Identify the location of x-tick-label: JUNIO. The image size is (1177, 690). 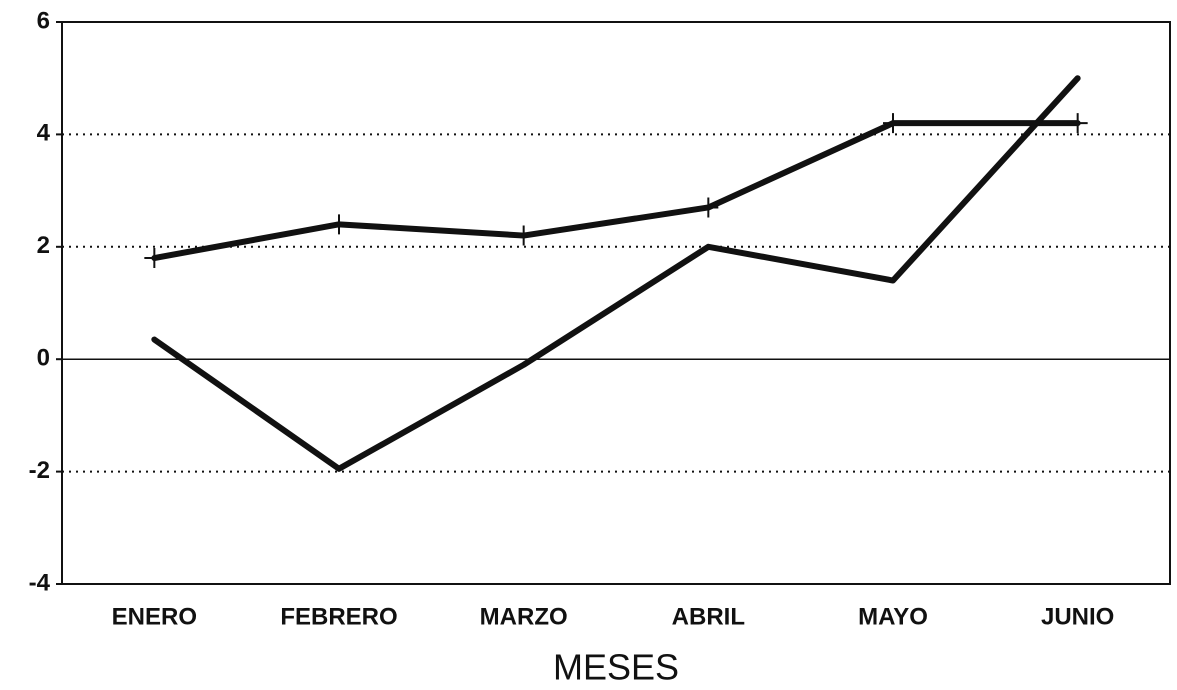
(1077, 616).